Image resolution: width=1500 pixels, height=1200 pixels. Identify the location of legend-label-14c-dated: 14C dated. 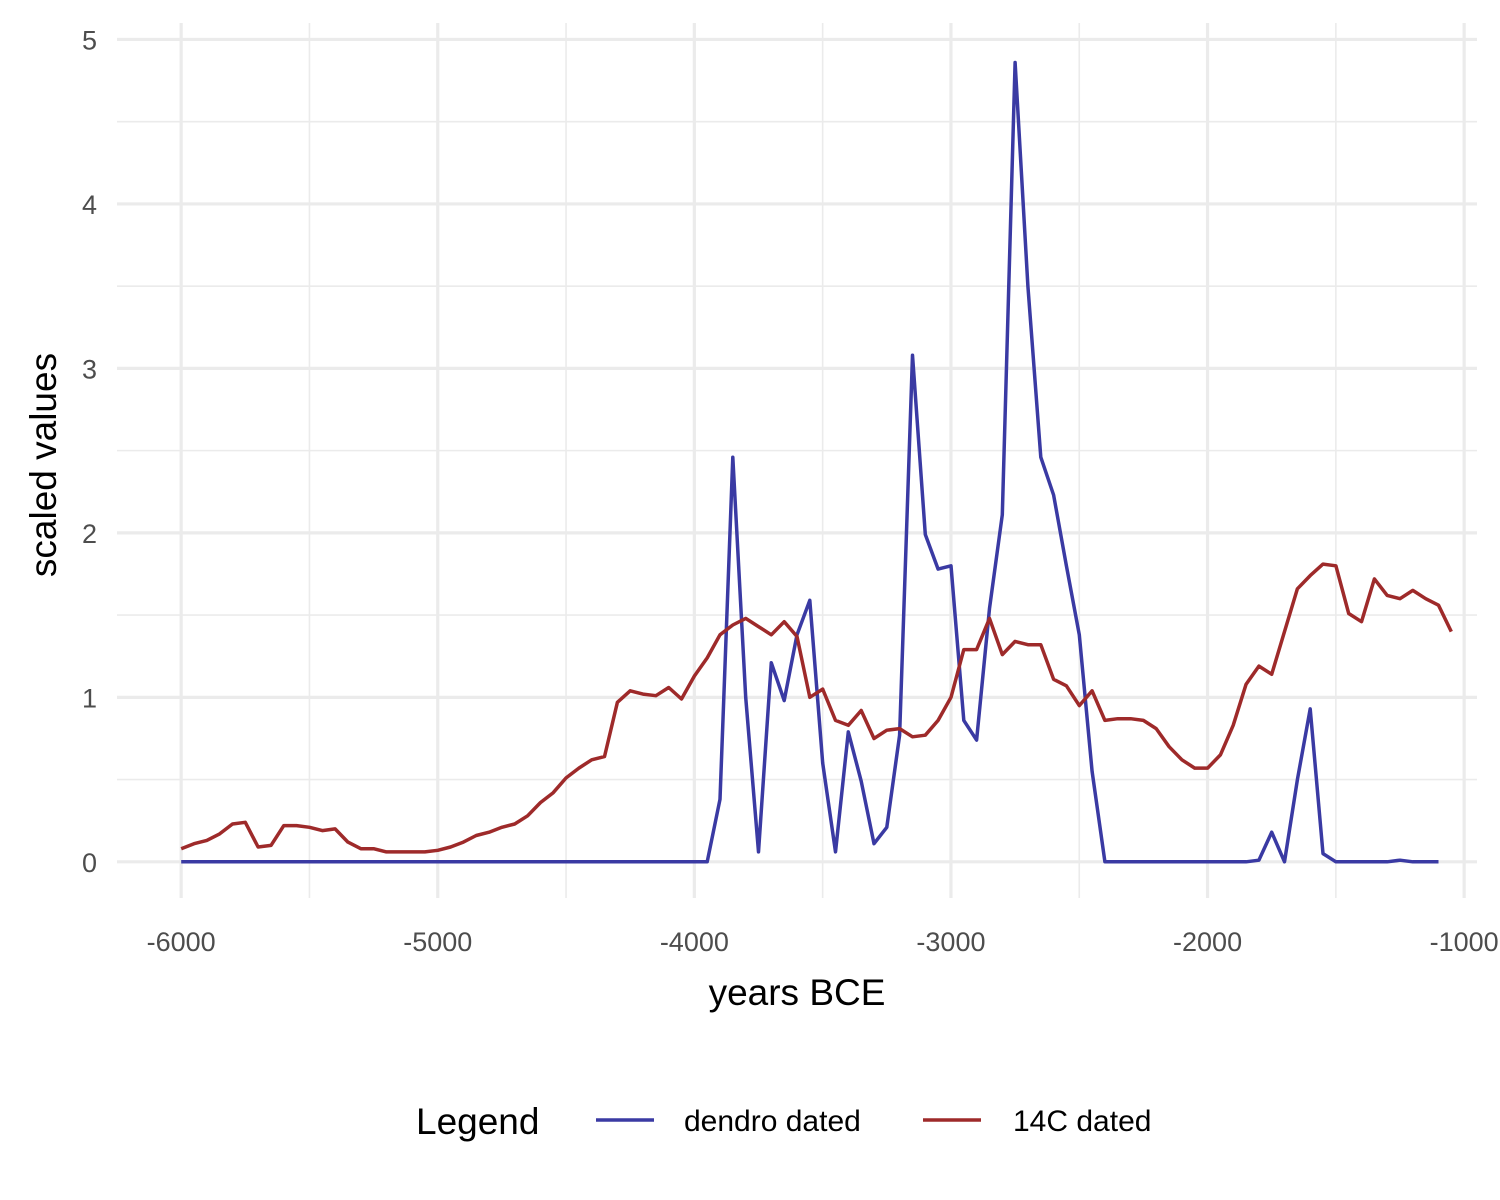
(1082, 1121).